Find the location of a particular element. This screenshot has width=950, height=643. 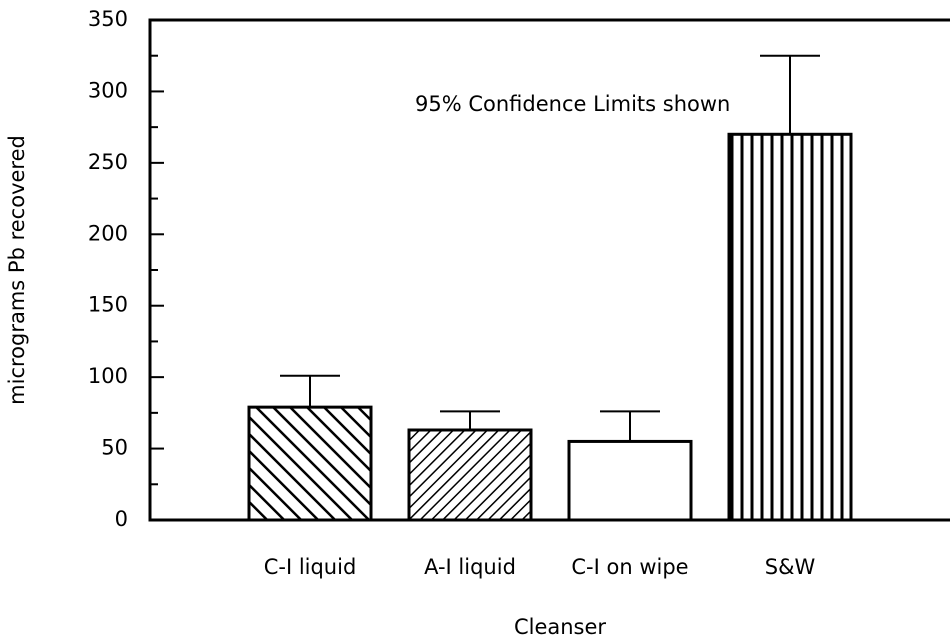

x-axis-label: Cleanser is located at coordinates (560, 627).